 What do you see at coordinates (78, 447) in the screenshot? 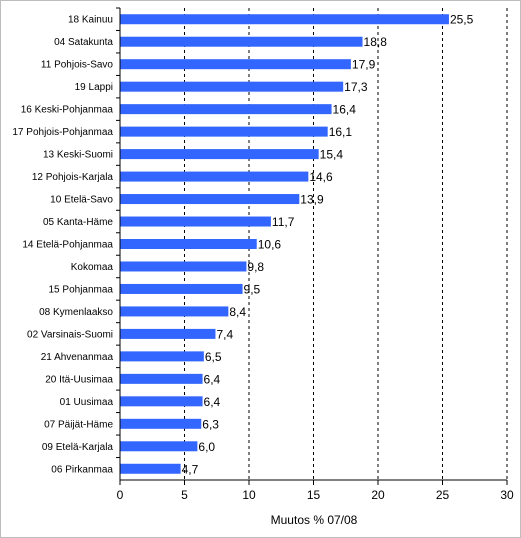
I see `category-label: 09 Etelä-Karjala` at bounding box center [78, 447].